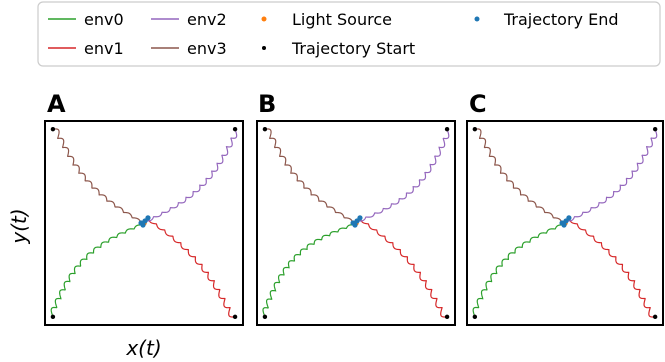  What do you see at coordinates (478, 104) in the screenshot?
I see `panel-label-c: C` at bounding box center [478, 104].